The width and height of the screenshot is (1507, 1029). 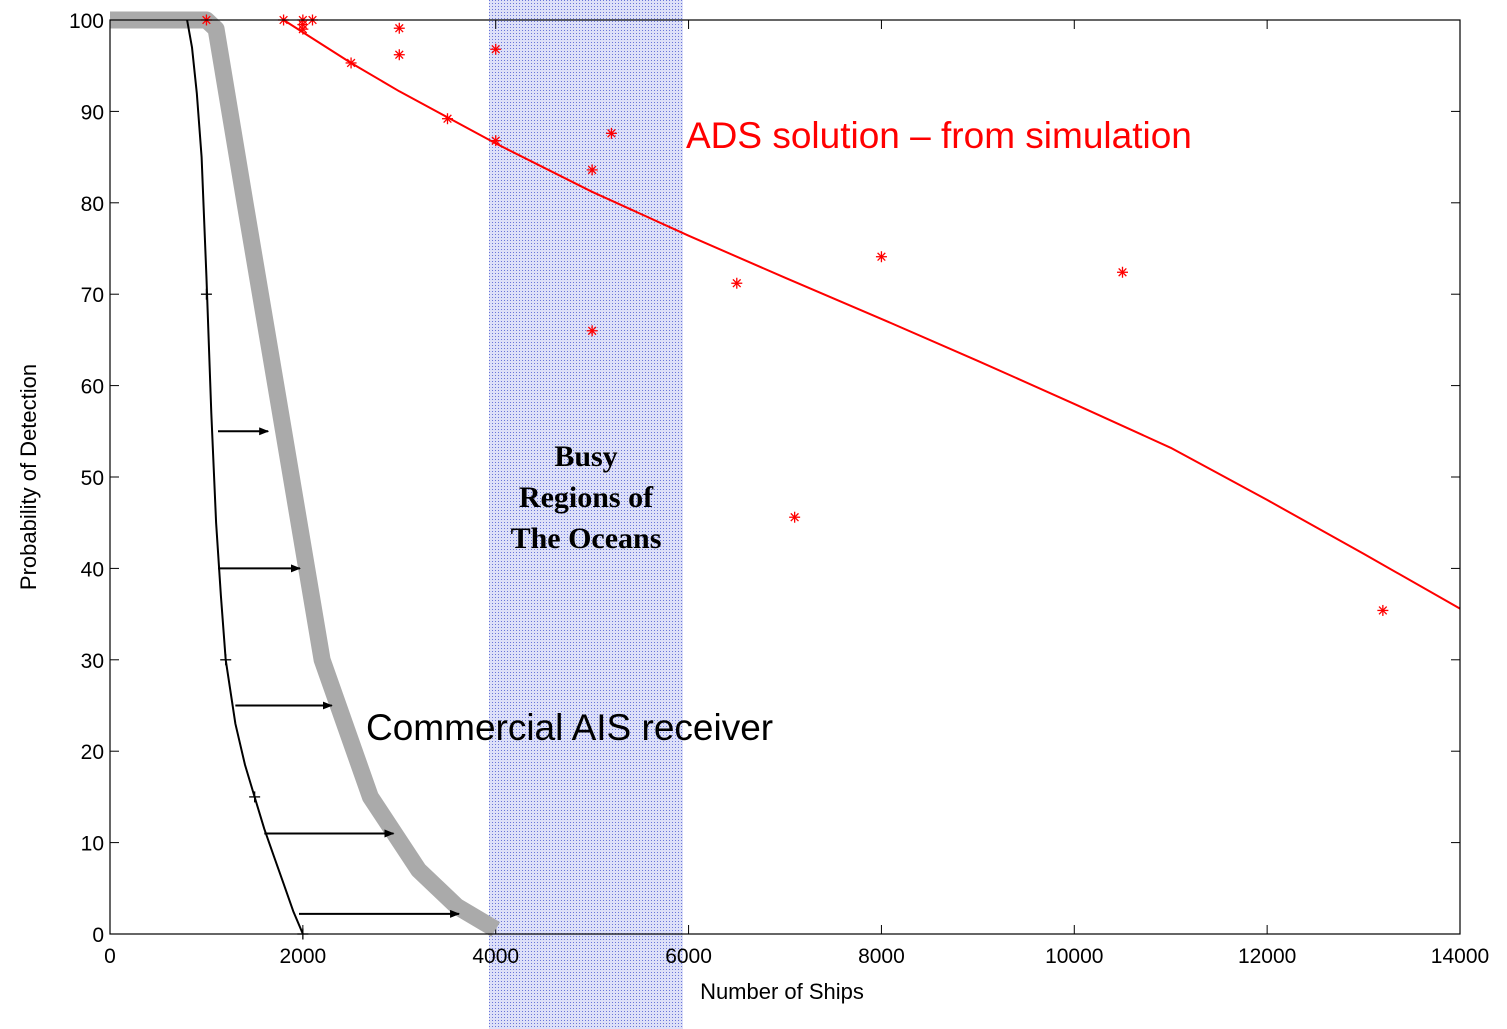 I want to click on y-tick-label: 100, so click(x=86, y=21).